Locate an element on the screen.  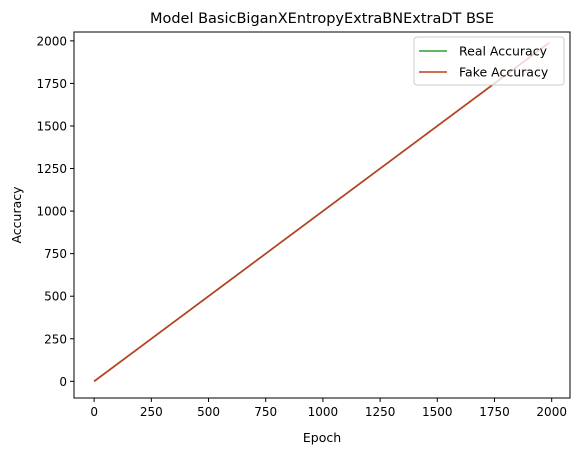
y-tick-label: 250 is located at coordinates (55, 339).